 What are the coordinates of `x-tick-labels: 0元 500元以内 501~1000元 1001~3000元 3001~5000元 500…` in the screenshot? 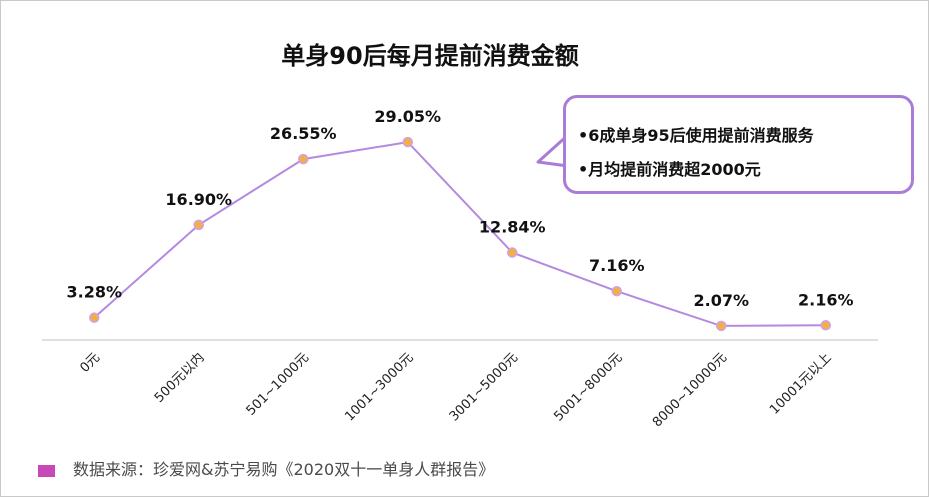 It's located at (455, 390).